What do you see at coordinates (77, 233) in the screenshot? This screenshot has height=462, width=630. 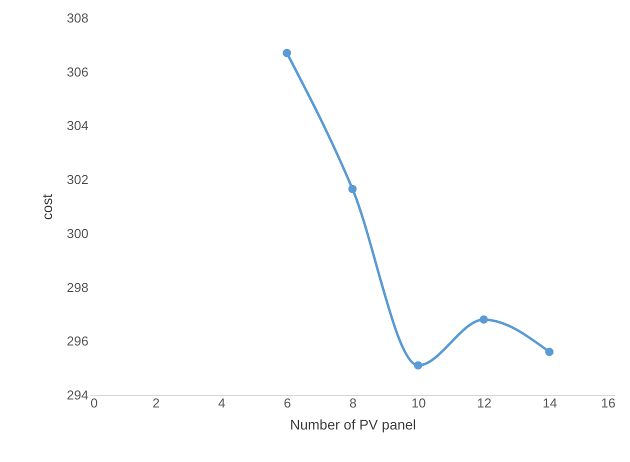 I see `y-tick-label: 300` at bounding box center [77, 233].